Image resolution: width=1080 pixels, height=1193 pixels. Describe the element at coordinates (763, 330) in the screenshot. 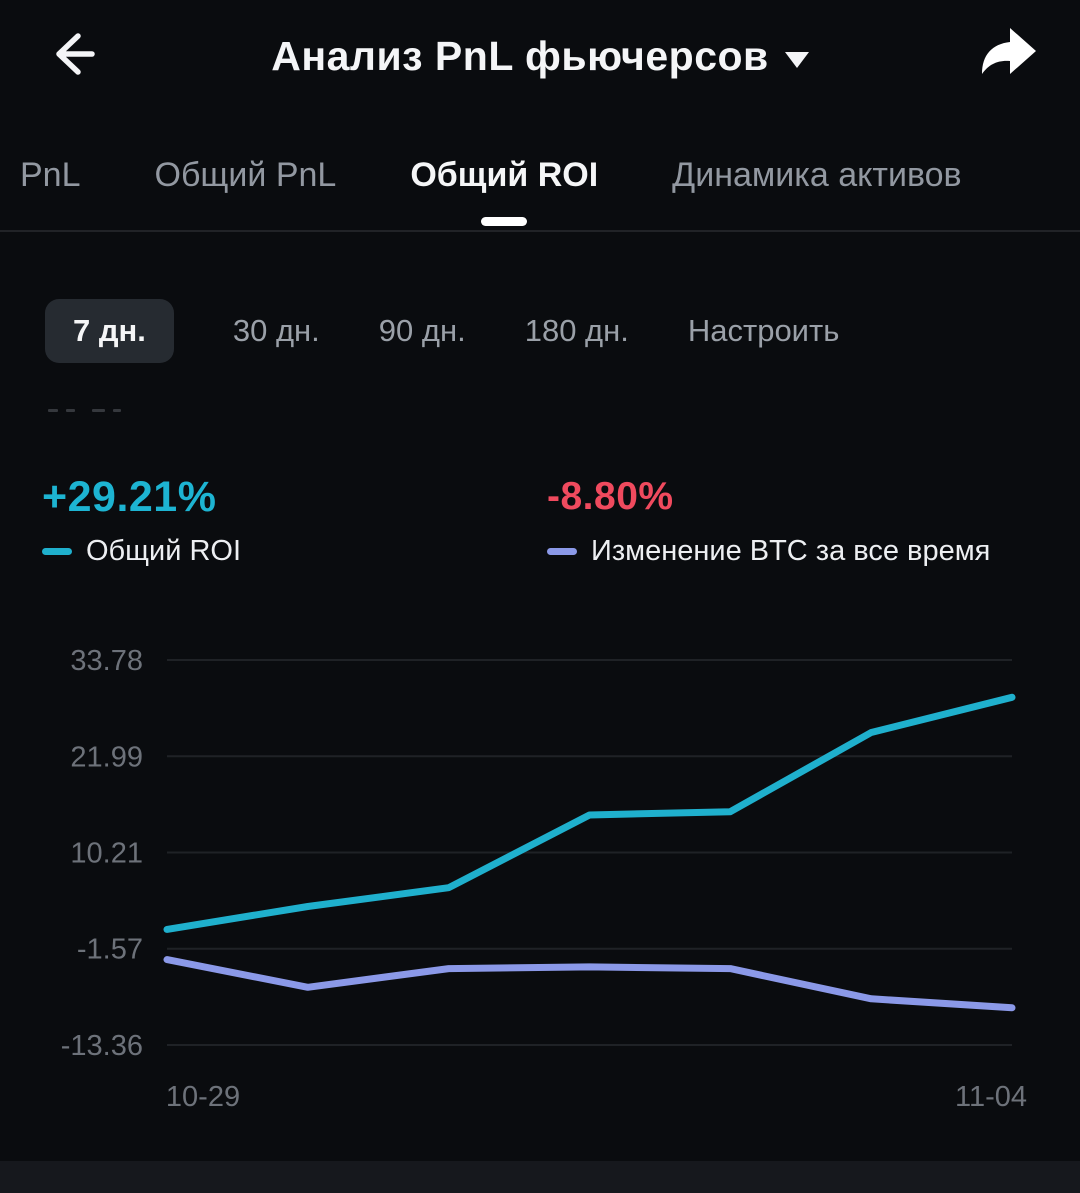

I see `period-custom: Настроить` at that location.